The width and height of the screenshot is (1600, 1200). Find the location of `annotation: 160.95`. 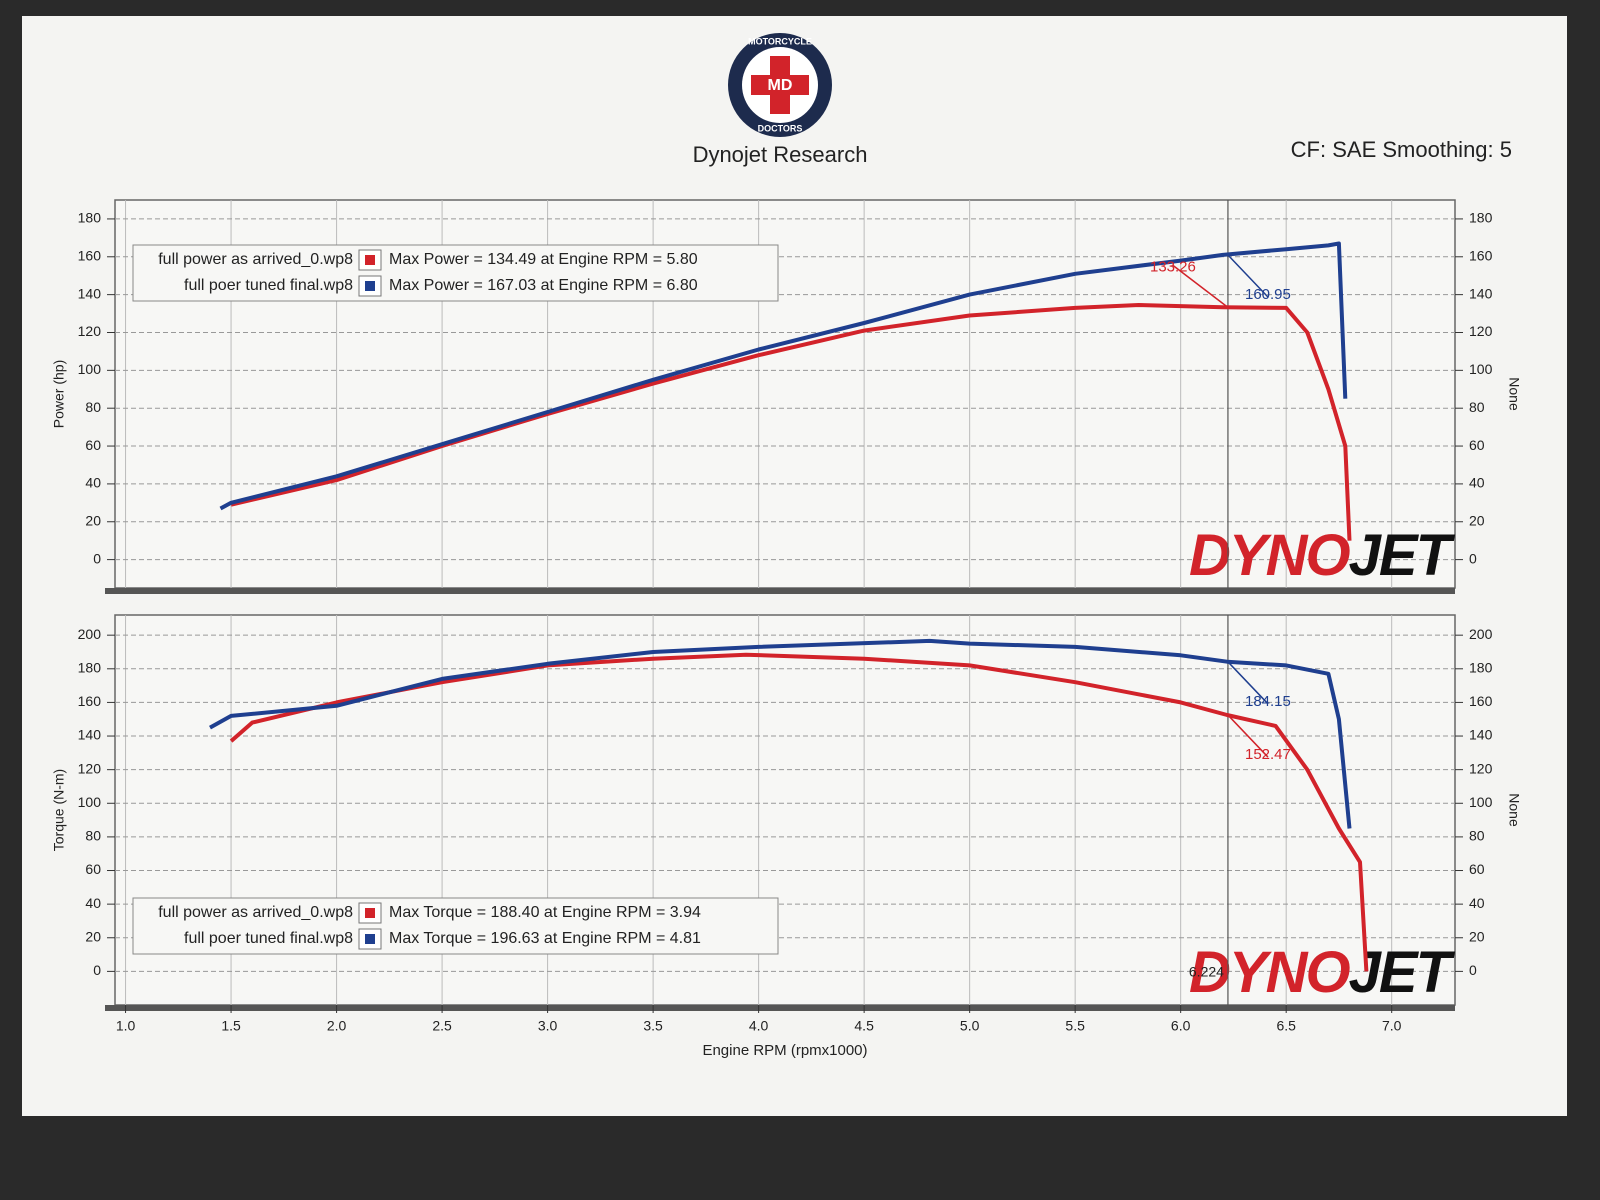

annotation: 160.95 is located at coordinates (1268, 294).